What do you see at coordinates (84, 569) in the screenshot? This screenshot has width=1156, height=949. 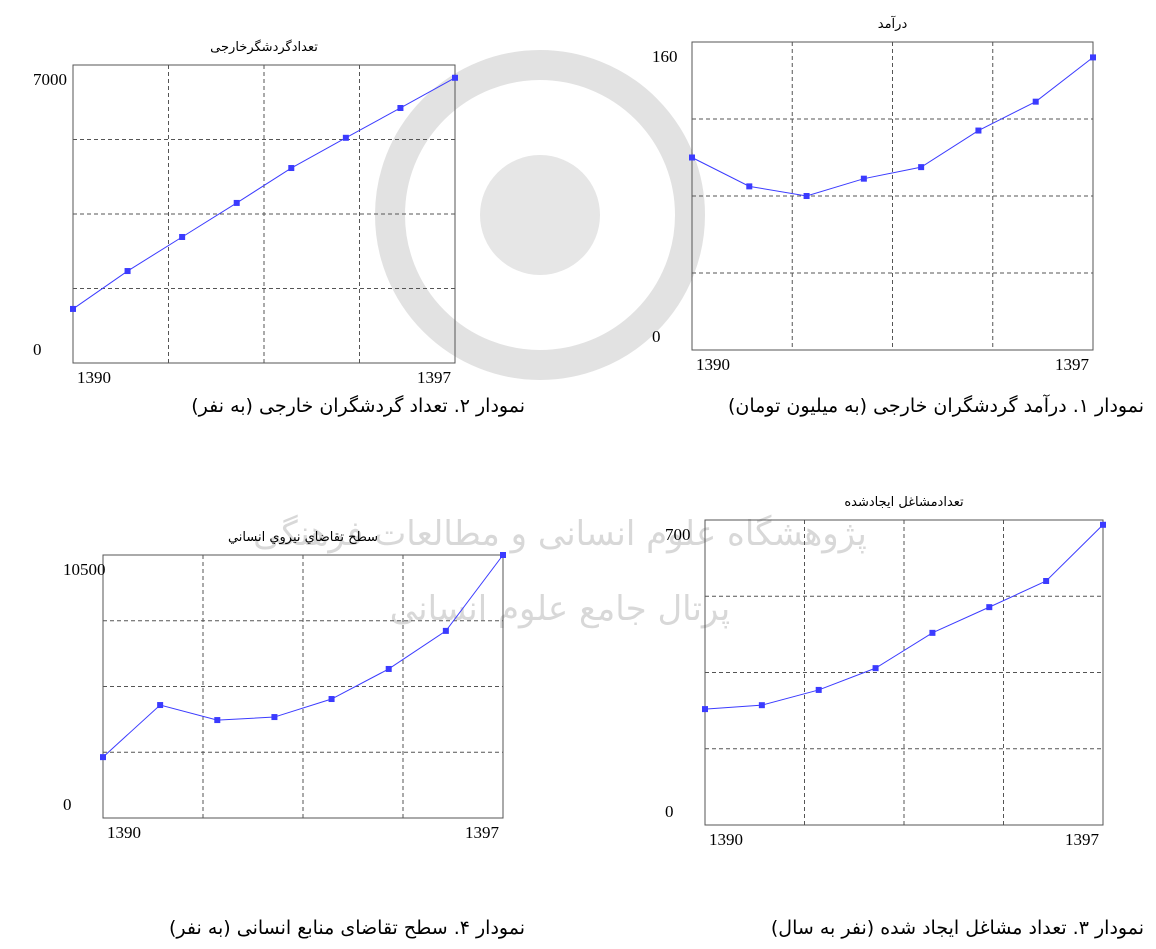 I see `y-tick-label: 10500` at bounding box center [84, 569].